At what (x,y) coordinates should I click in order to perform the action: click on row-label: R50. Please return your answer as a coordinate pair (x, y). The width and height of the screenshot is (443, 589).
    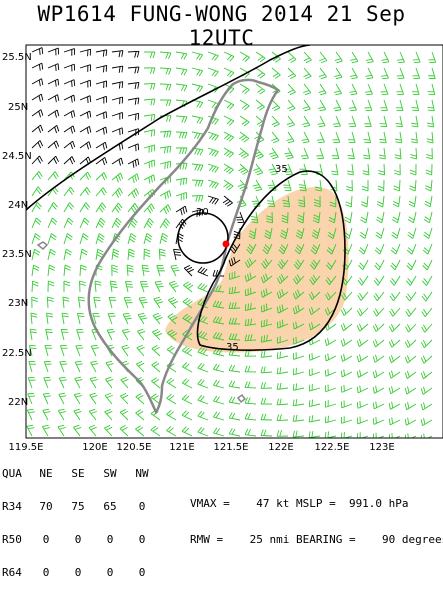
    Looking at the image, I should click on (16, 539).